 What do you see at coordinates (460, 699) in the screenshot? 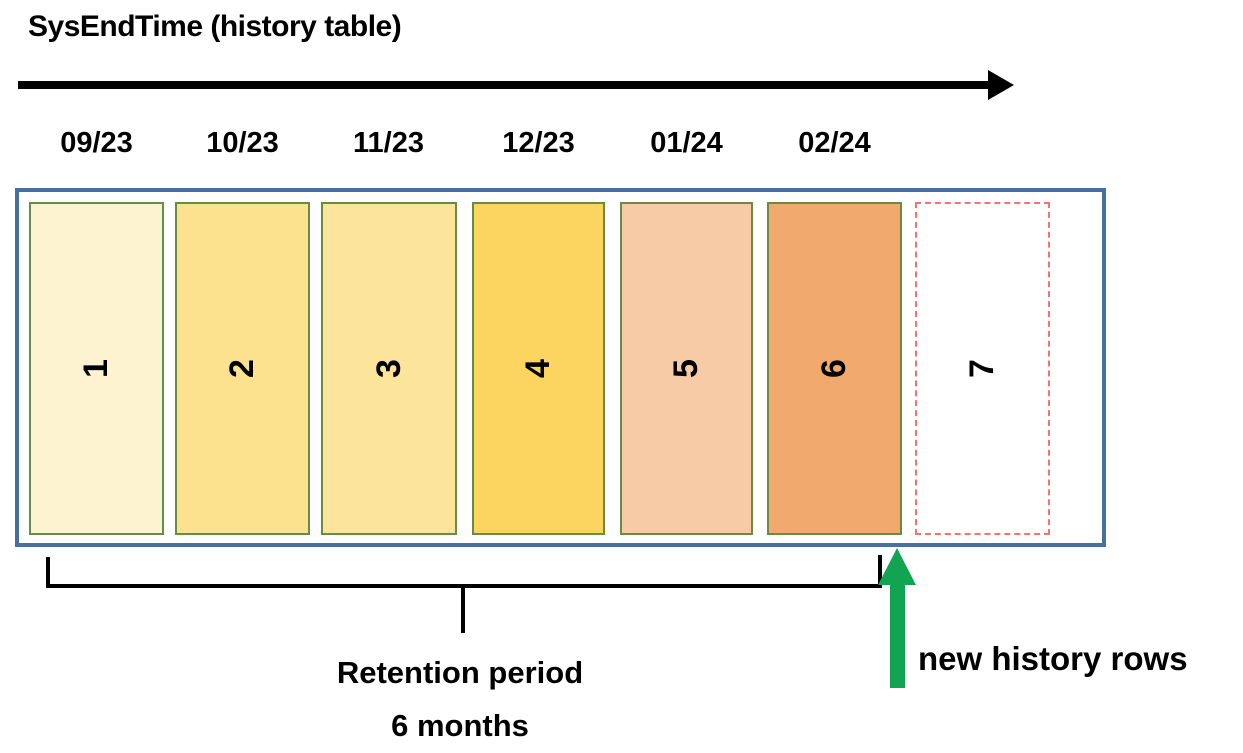
I see `retention-period-label: Retention period 6 months` at bounding box center [460, 699].